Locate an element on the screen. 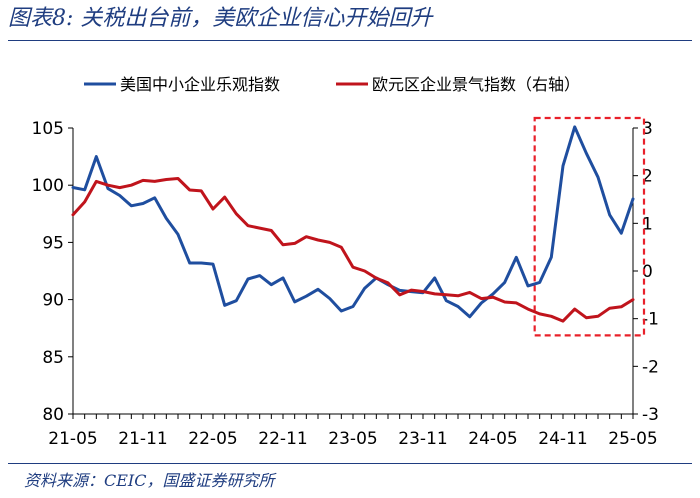  y-right-tick-label: -3 is located at coordinates (650, 415).